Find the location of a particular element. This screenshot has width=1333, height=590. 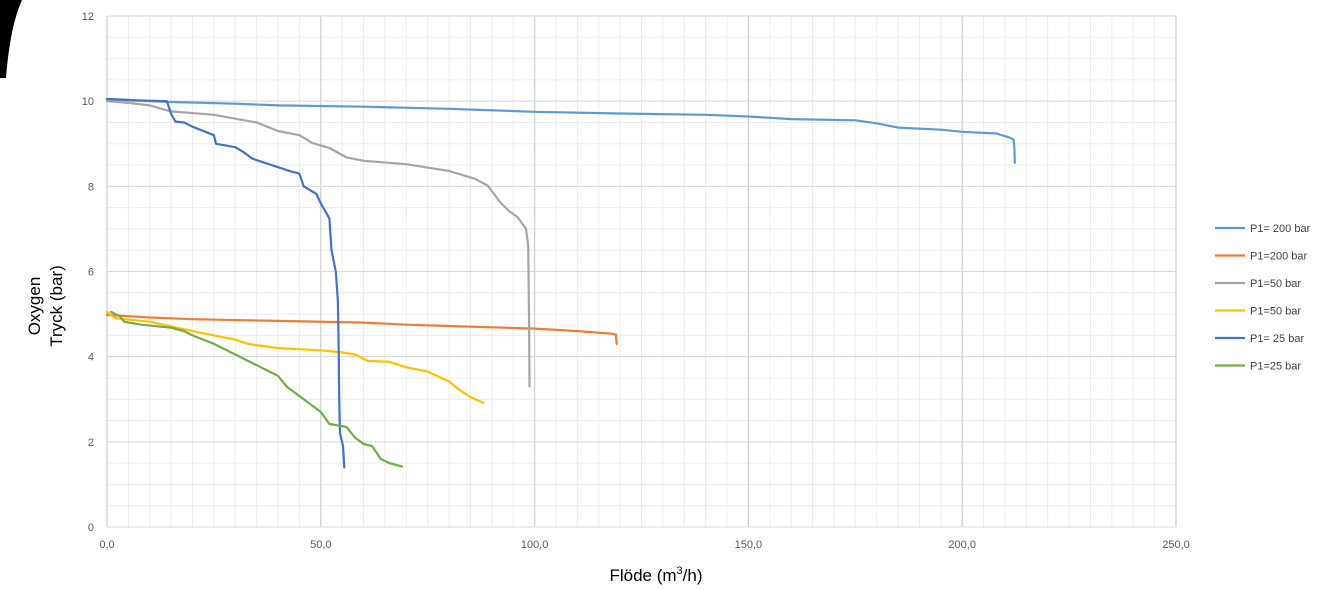

x-tick-label: 150,0 is located at coordinates (749, 545).